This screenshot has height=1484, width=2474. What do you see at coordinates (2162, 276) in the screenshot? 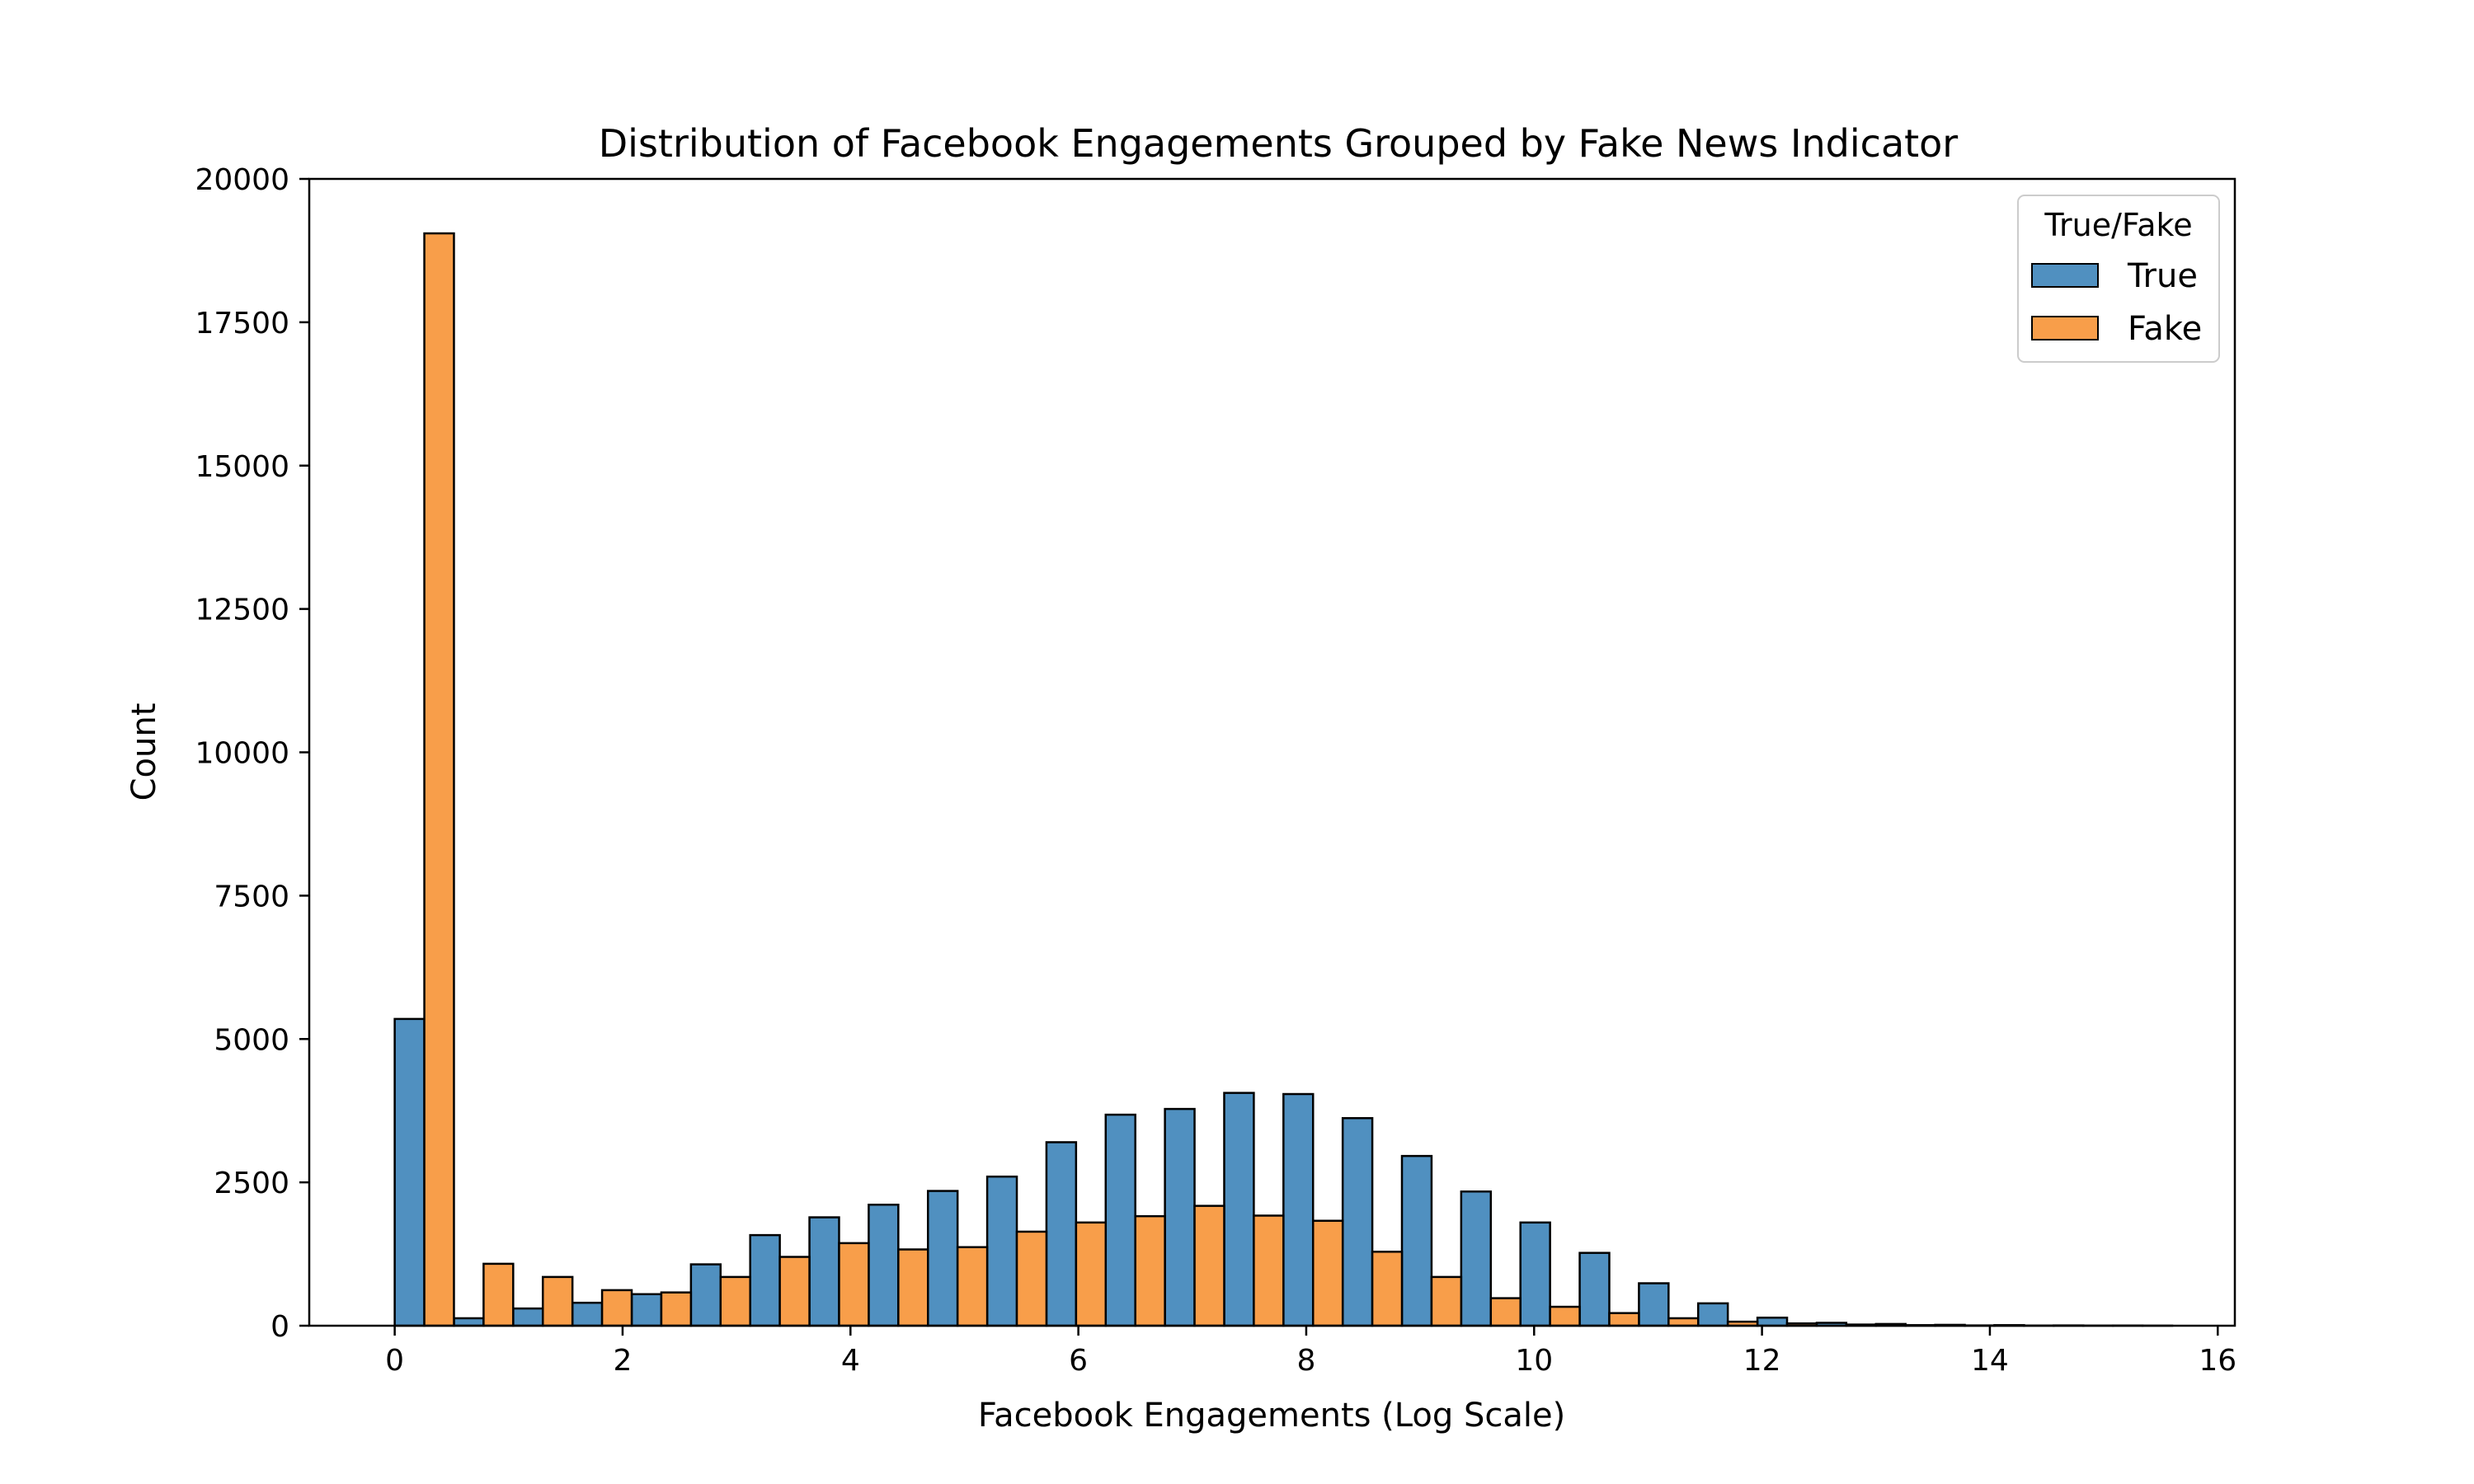
I see `legend-label-true: True` at bounding box center [2162, 276].